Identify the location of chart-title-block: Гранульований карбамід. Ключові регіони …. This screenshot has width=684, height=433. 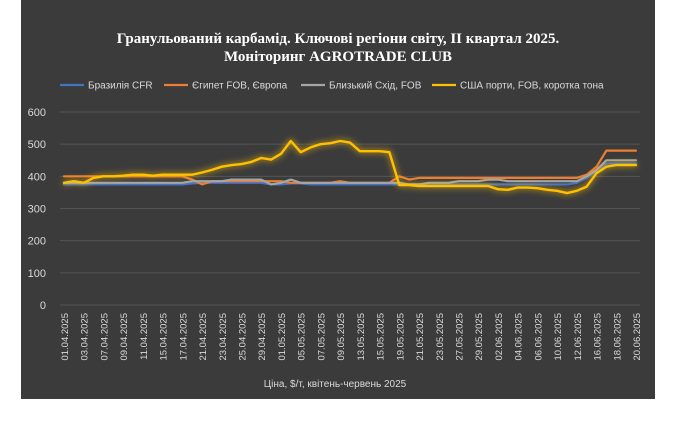
(338, 48).